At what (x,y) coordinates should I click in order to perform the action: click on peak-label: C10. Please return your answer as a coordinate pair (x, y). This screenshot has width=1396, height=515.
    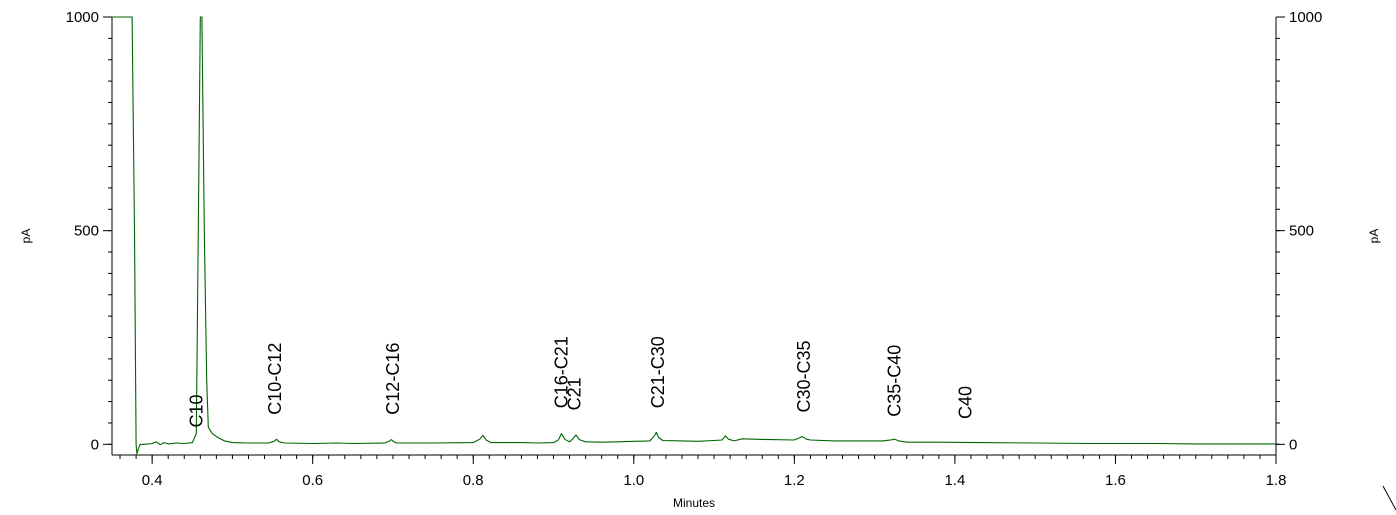
    Looking at the image, I should click on (196, 410).